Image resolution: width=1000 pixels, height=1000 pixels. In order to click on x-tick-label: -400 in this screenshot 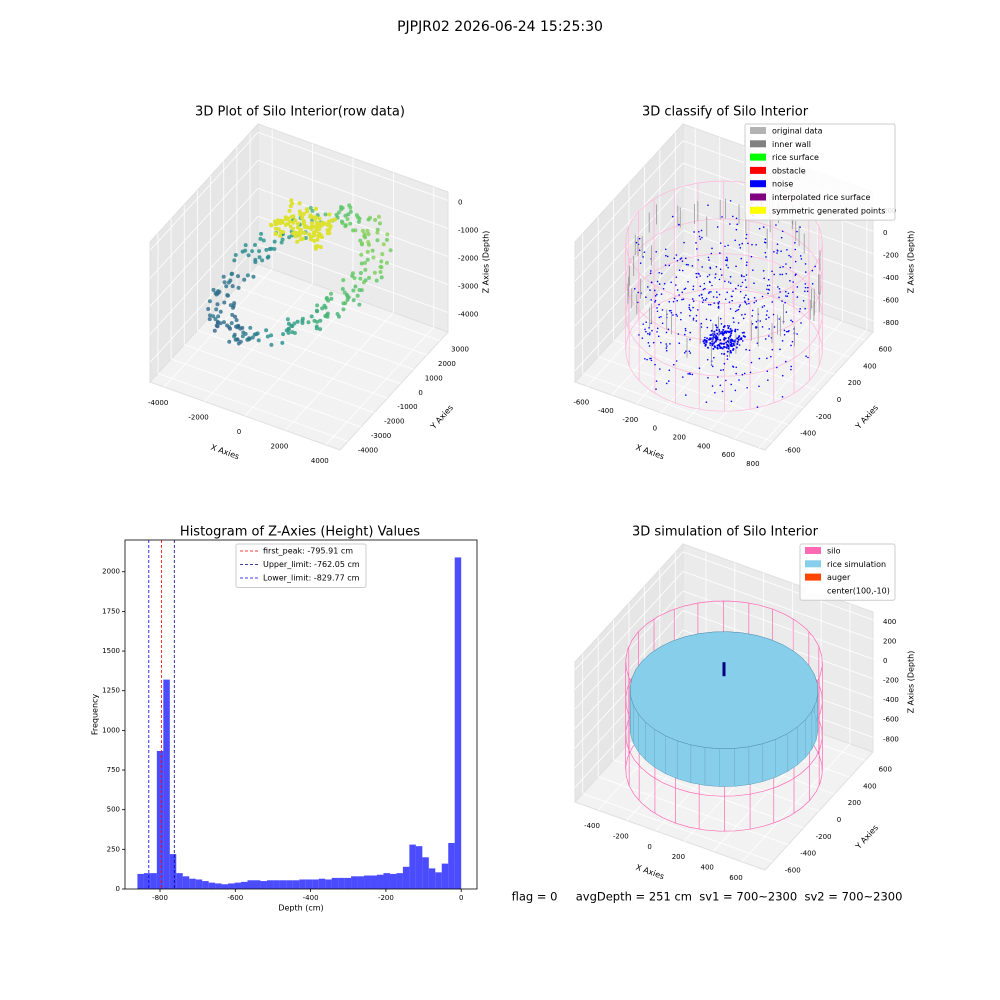, I will do `click(592, 826)`.